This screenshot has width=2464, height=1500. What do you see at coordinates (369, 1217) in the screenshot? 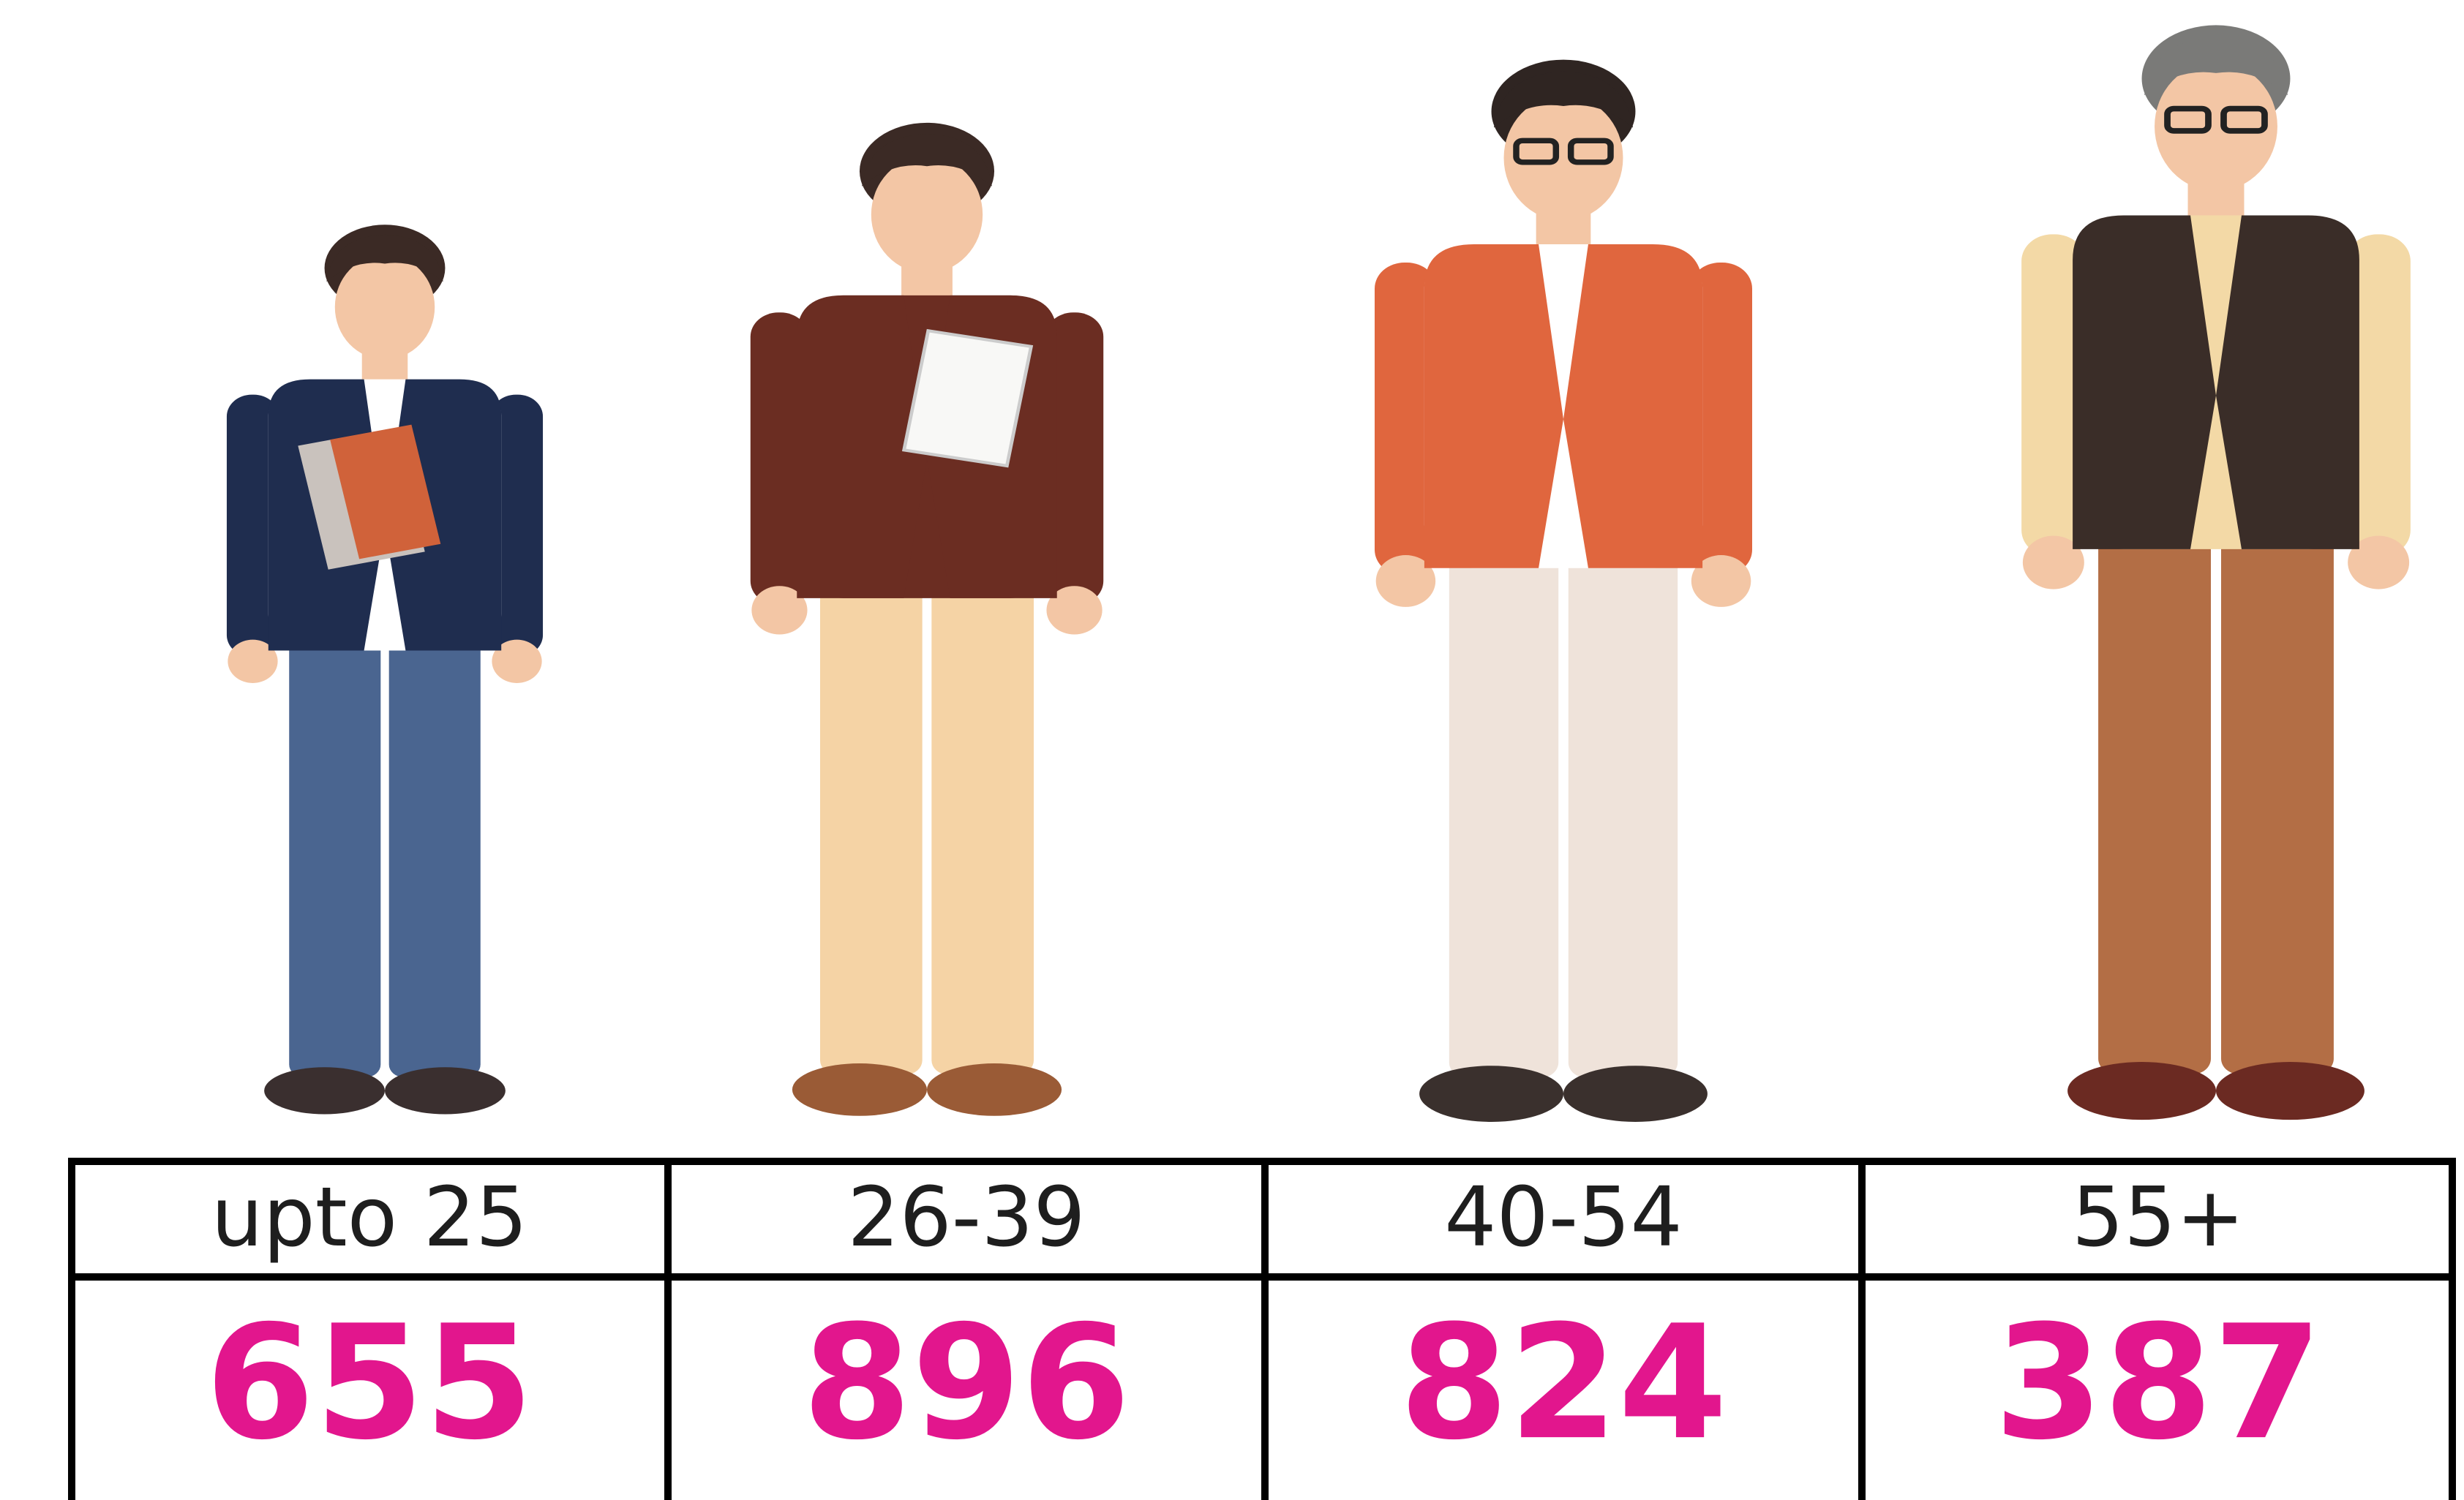
I see `age-group-label: upto 25` at bounding box center [369, 1217].